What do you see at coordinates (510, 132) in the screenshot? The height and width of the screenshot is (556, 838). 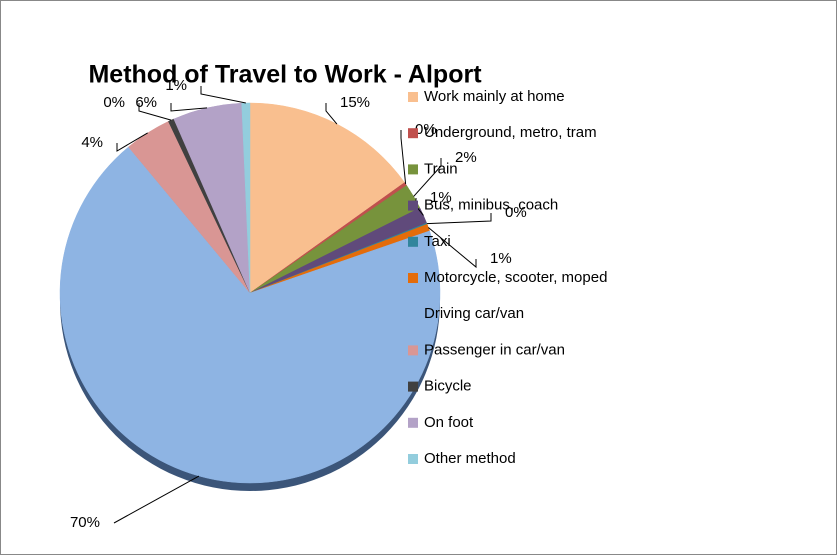 I see `legend-label: Underground, metro, tram` at bounding box center [510, 132].